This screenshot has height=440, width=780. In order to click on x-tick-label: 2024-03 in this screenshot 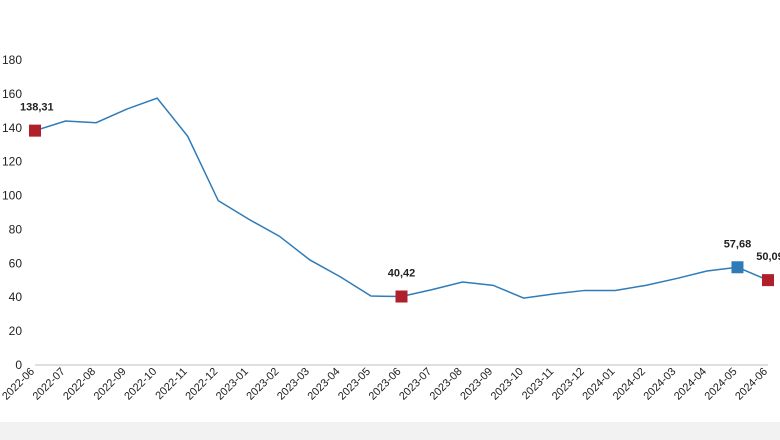, I will do `click(659, 384)`.